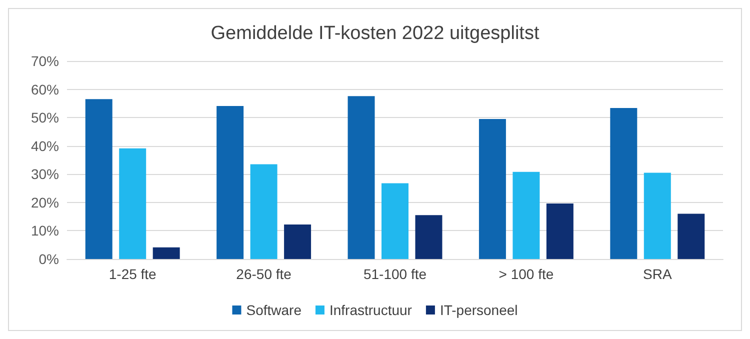 This screenshot has height=339, width=750. What do you see at coordinates (44, 118) in the screenshot?
I see `y-tick-label: 50%` at bounding box center [44, 118].